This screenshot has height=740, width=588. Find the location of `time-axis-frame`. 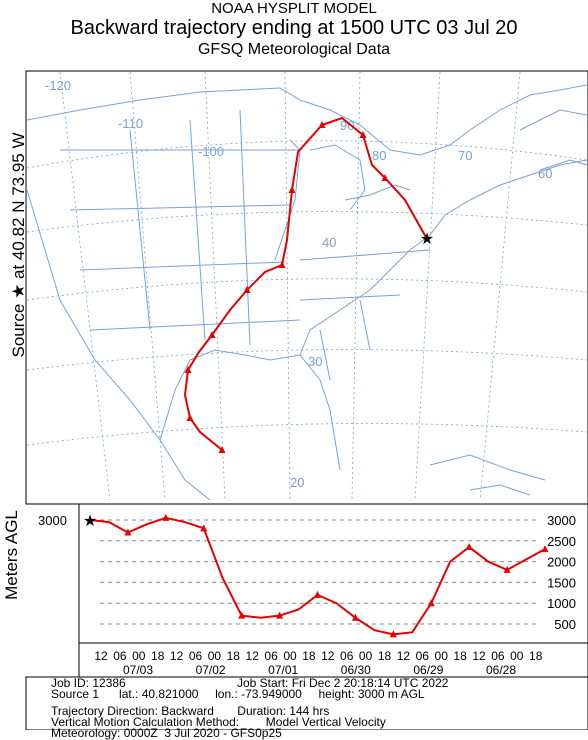

time-axis-frame is located at coordinates (333, 660).